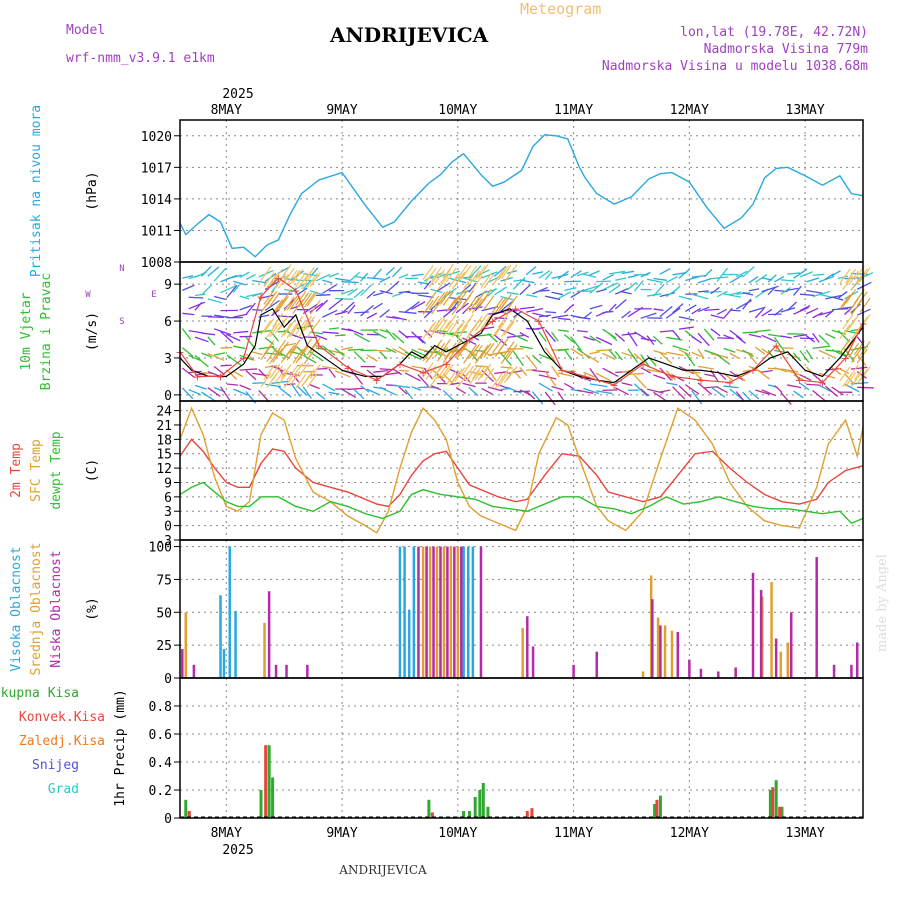  What do you see at coordinates (689, 833) in the screenshot?
I see `bottom-day-label: 12MAY` at bounding box center [689, 833].